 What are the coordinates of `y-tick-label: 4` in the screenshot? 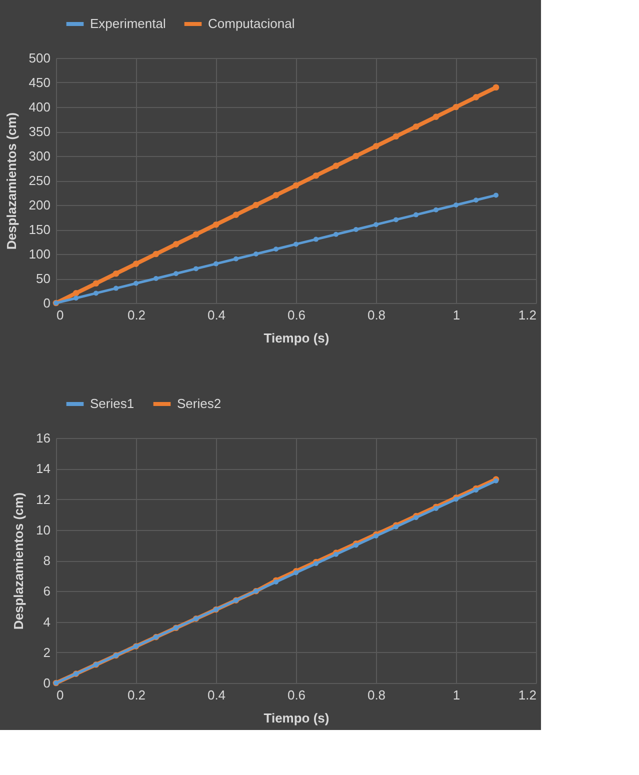 It's located at (46, 622).